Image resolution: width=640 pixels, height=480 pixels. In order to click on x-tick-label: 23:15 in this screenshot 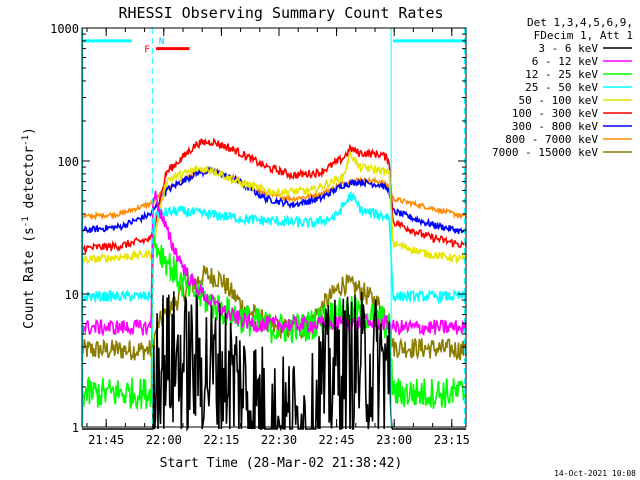, I will do `click(452, 440)`.